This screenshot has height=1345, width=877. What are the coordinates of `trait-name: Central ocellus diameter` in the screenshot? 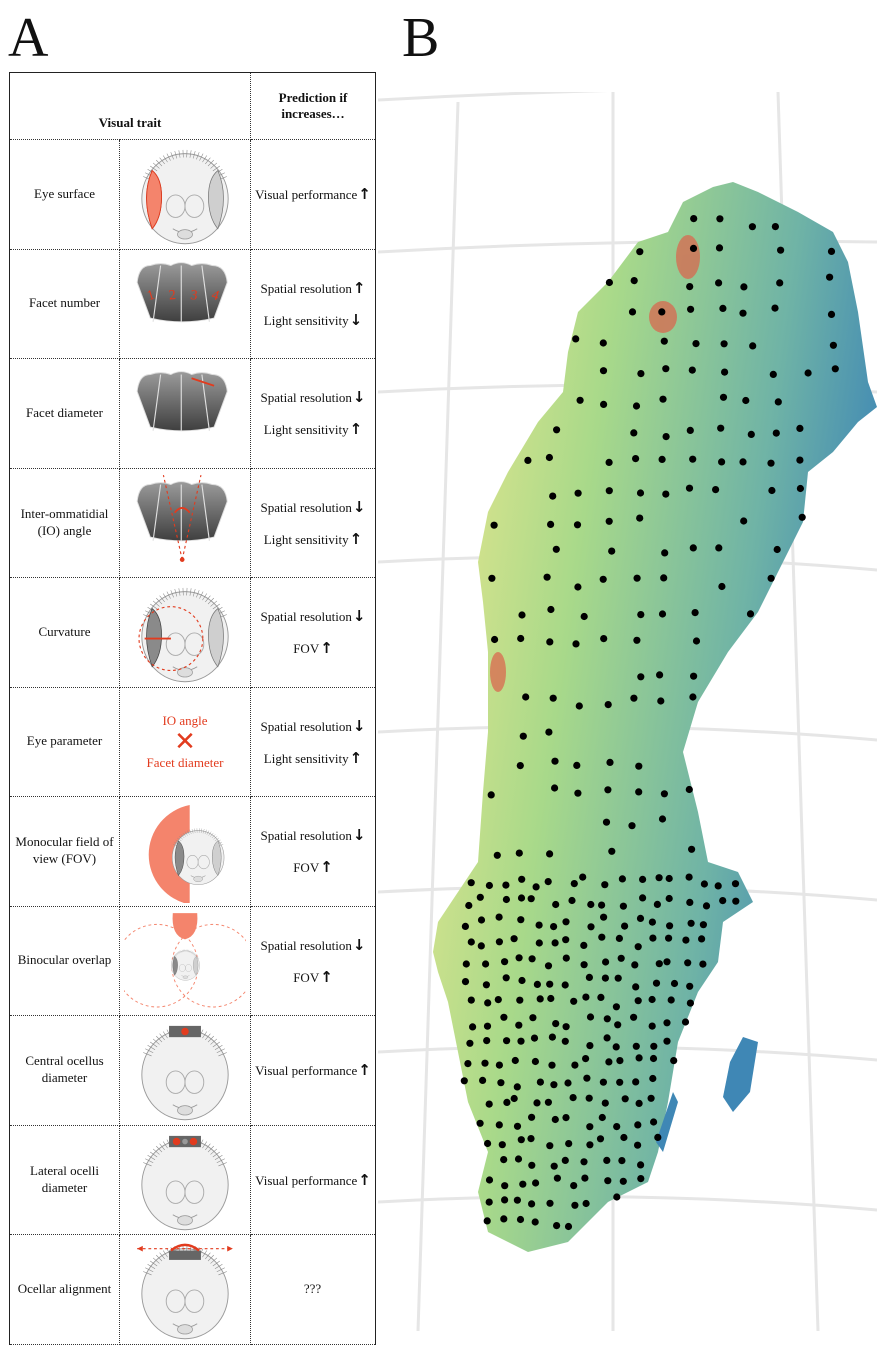 It's located at (65, 1071).